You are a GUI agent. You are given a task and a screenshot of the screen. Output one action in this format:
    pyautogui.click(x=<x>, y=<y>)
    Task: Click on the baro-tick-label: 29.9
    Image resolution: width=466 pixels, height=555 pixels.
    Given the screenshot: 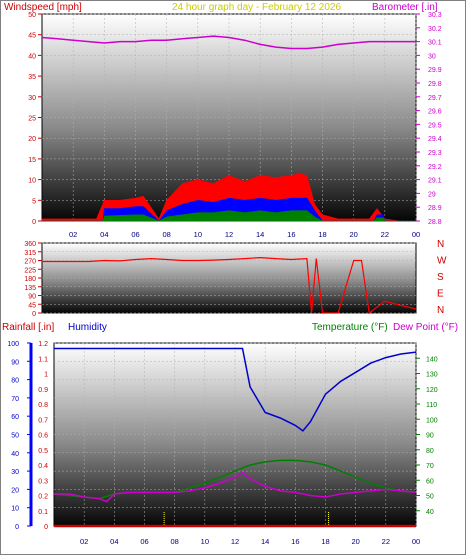 What is the action you would take?
    pyautogui.click(x=435, y=70)
    